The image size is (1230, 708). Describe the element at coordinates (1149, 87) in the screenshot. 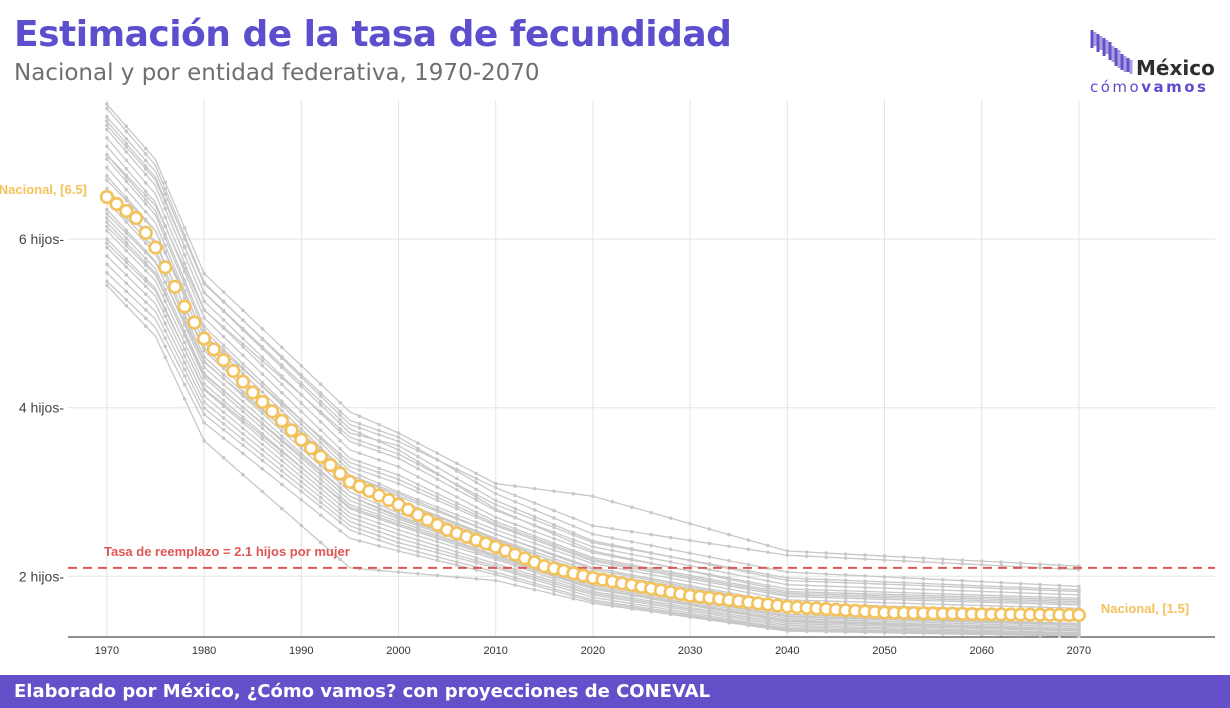

I see `logo-tagline: cómovamos` at that location.